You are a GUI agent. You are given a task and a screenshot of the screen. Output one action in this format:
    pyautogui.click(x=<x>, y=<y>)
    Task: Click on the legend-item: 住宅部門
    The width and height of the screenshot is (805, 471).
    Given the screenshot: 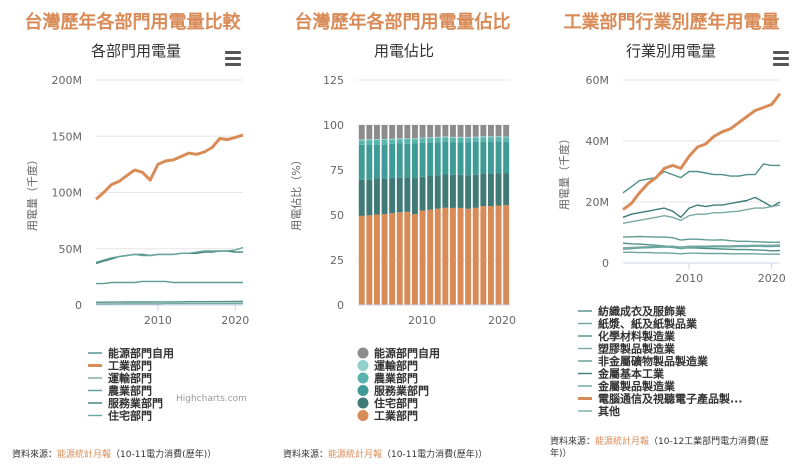 What is the action you would take?
    pyautogui.click(x=130, y=416)
    